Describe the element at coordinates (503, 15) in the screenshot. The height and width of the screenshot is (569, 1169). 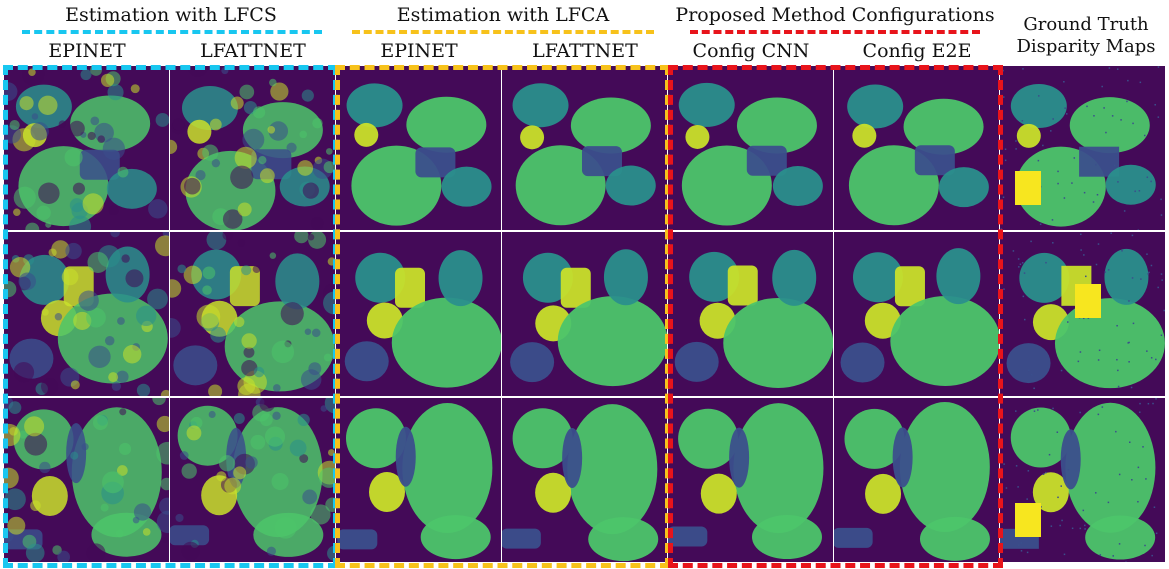
I see `group-title-lfca: Estimation with LFCA` at that location.